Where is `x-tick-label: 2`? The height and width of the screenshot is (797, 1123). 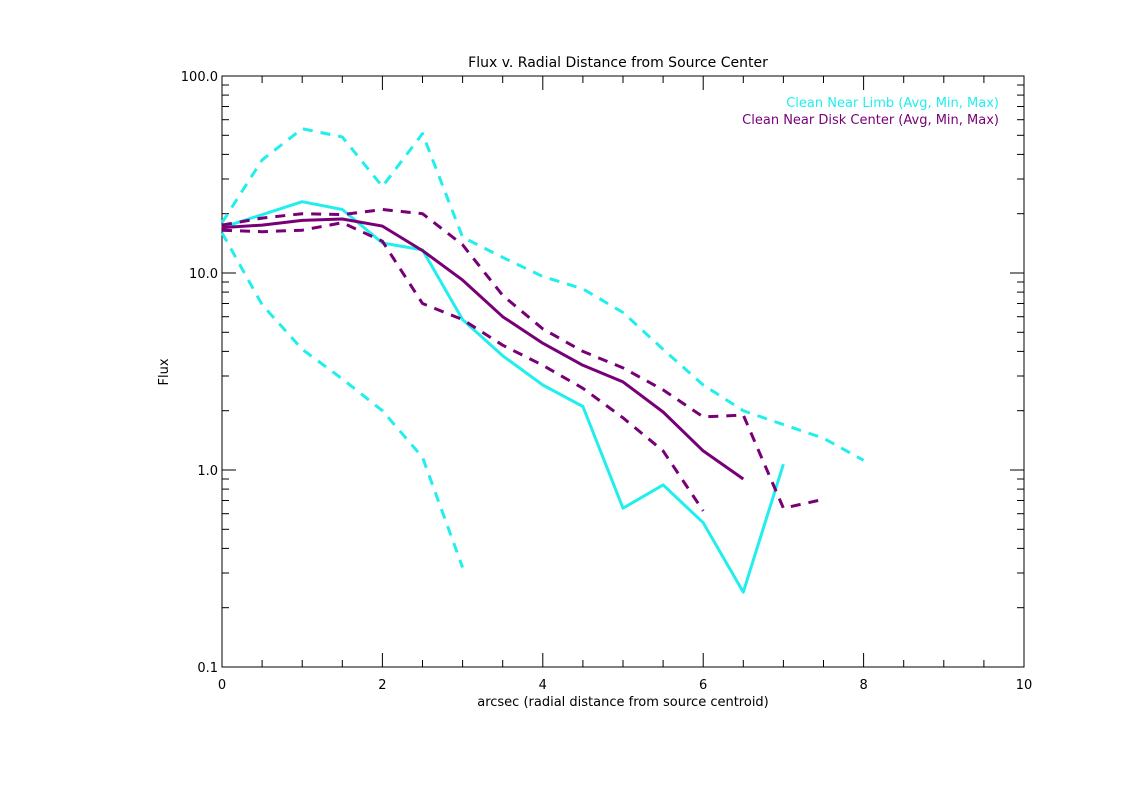 x-tick-label: 2 is located at coordinates (382, 685).